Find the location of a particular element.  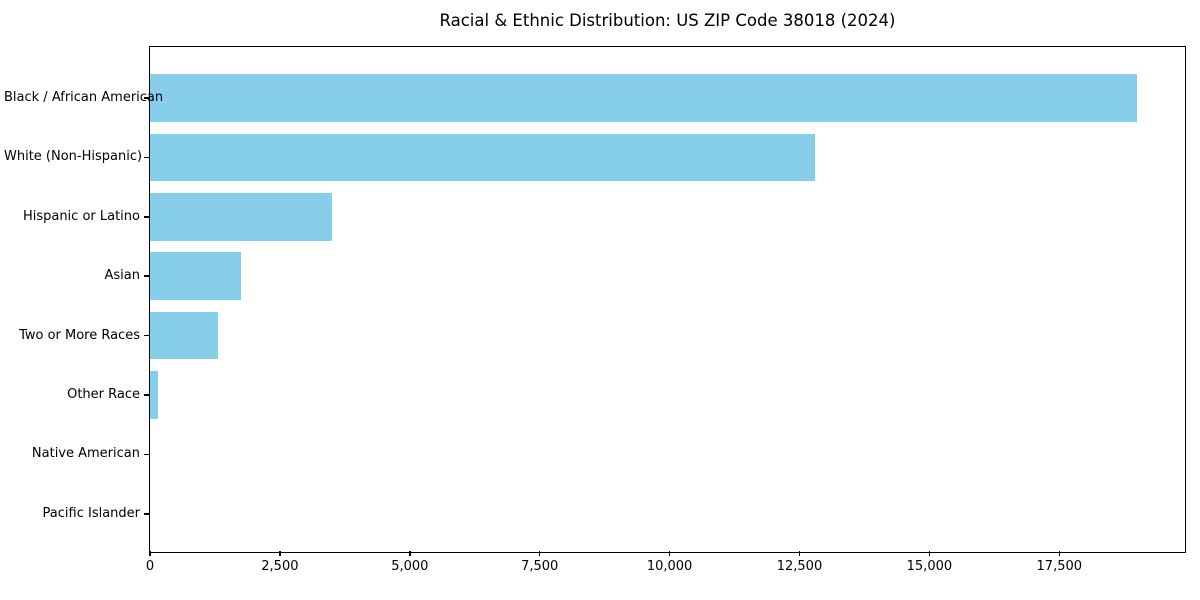

y-tick-label: Other Race is located at coordinates (103, 394).